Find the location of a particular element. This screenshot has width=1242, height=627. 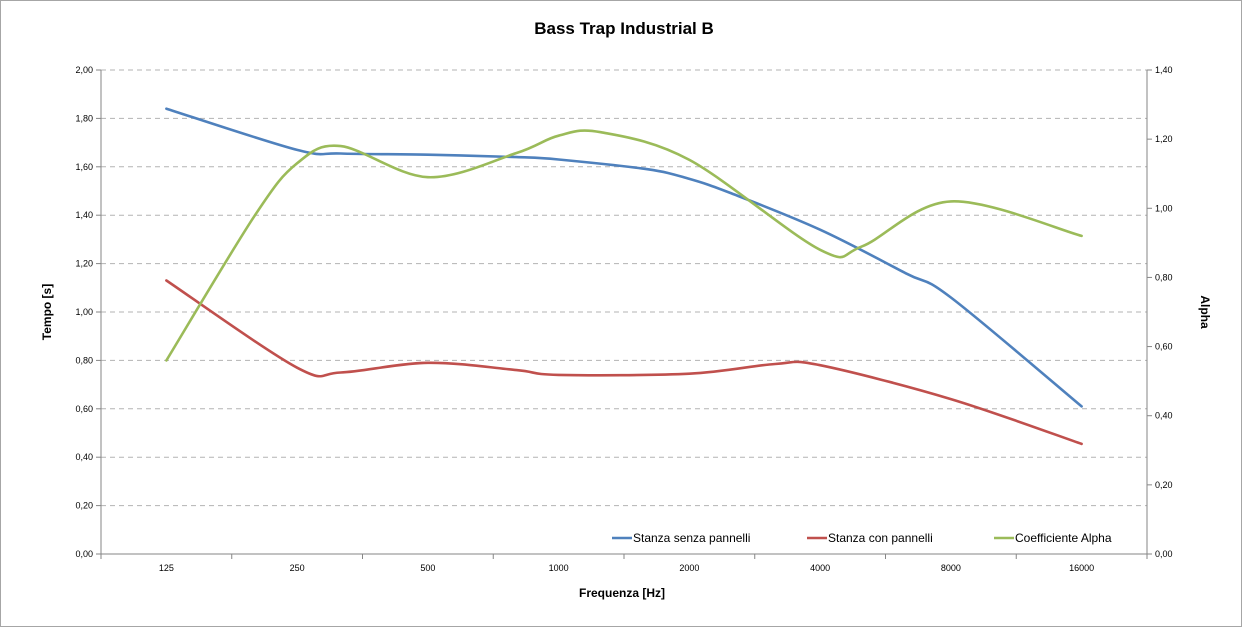

x-tick-label: 125 is located at coordinates (166, 568).